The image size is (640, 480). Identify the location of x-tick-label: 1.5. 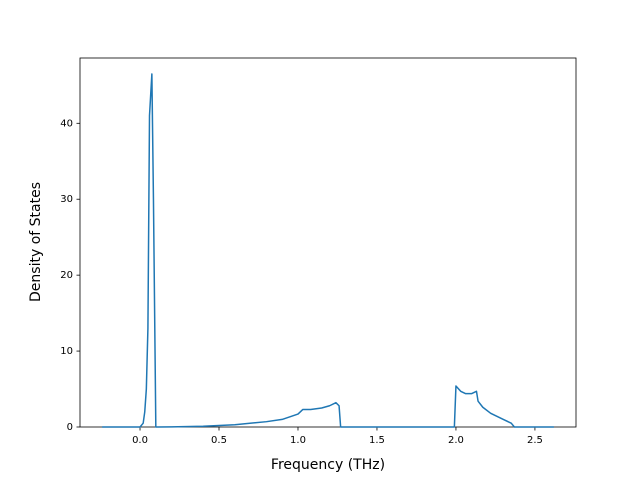
(377, 440).